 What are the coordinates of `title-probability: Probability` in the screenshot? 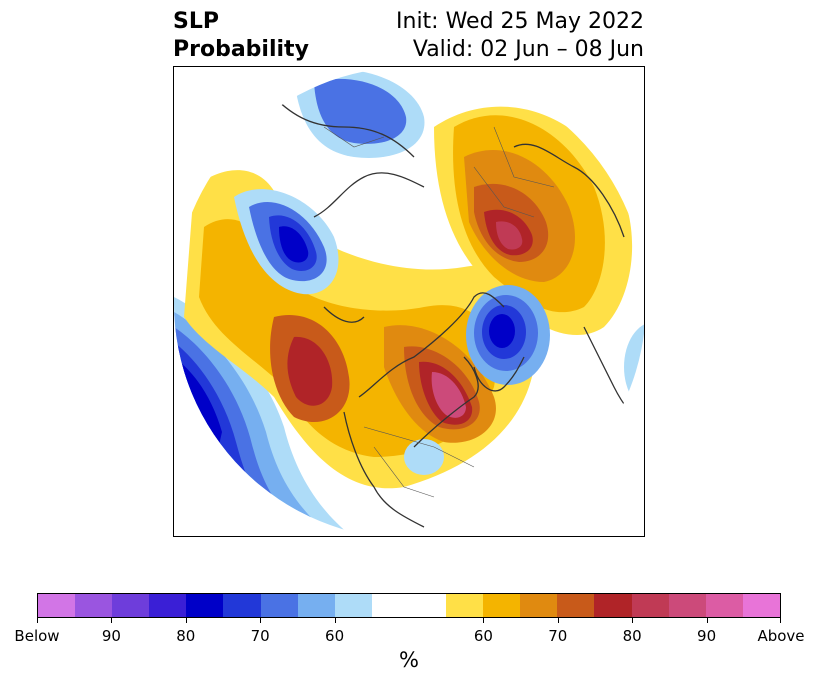 It's located at (241, 49).